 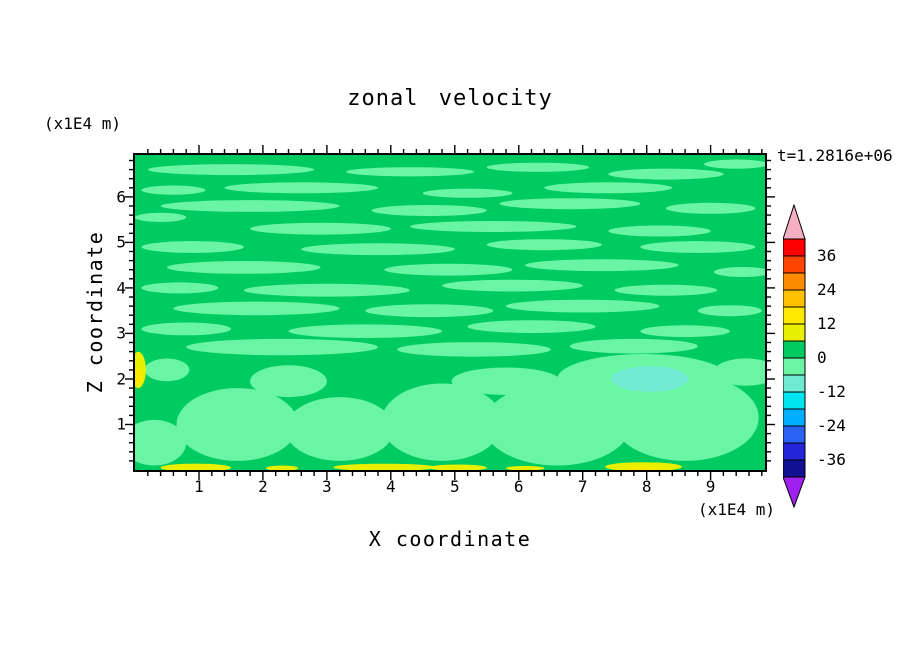 What do you see at coordinates (83, 123) in the screenshot?
I see `y-axis-units: (x1E4 m)` at bounding box center [83, 123].